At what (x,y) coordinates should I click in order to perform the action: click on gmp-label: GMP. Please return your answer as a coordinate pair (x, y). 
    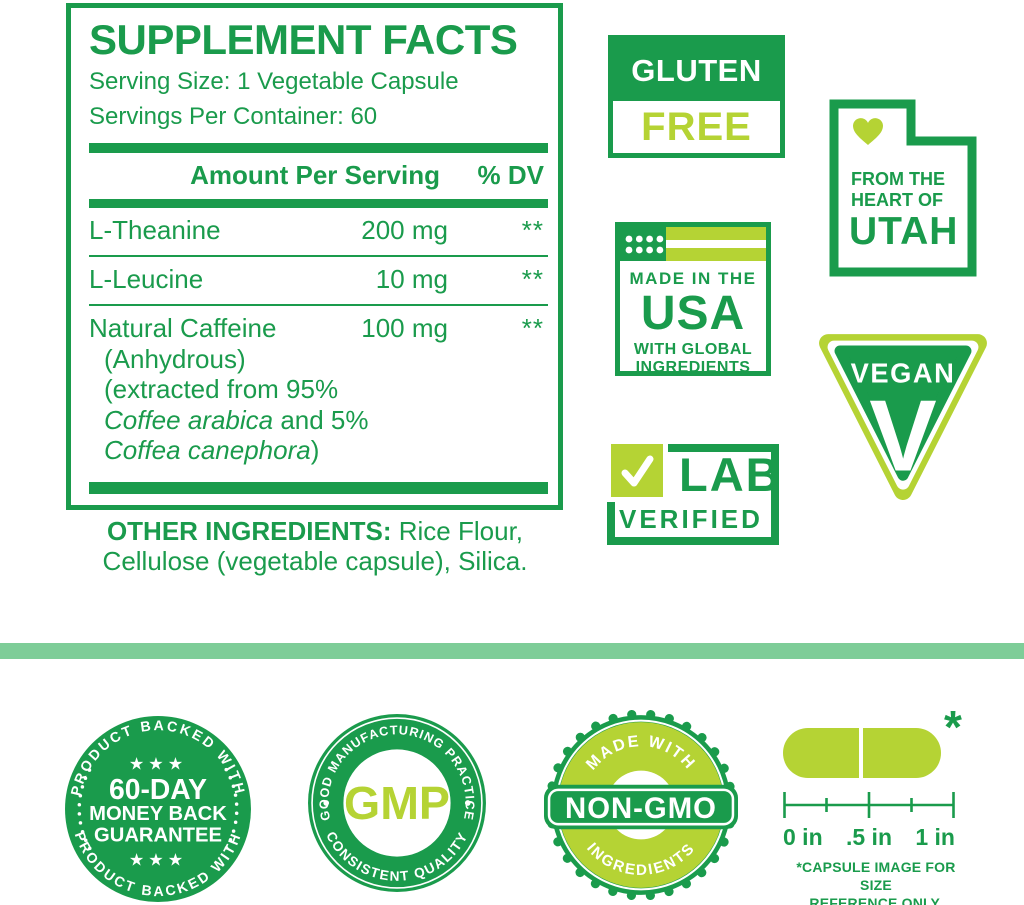
    Looking at the image, I should click on (397, 803).